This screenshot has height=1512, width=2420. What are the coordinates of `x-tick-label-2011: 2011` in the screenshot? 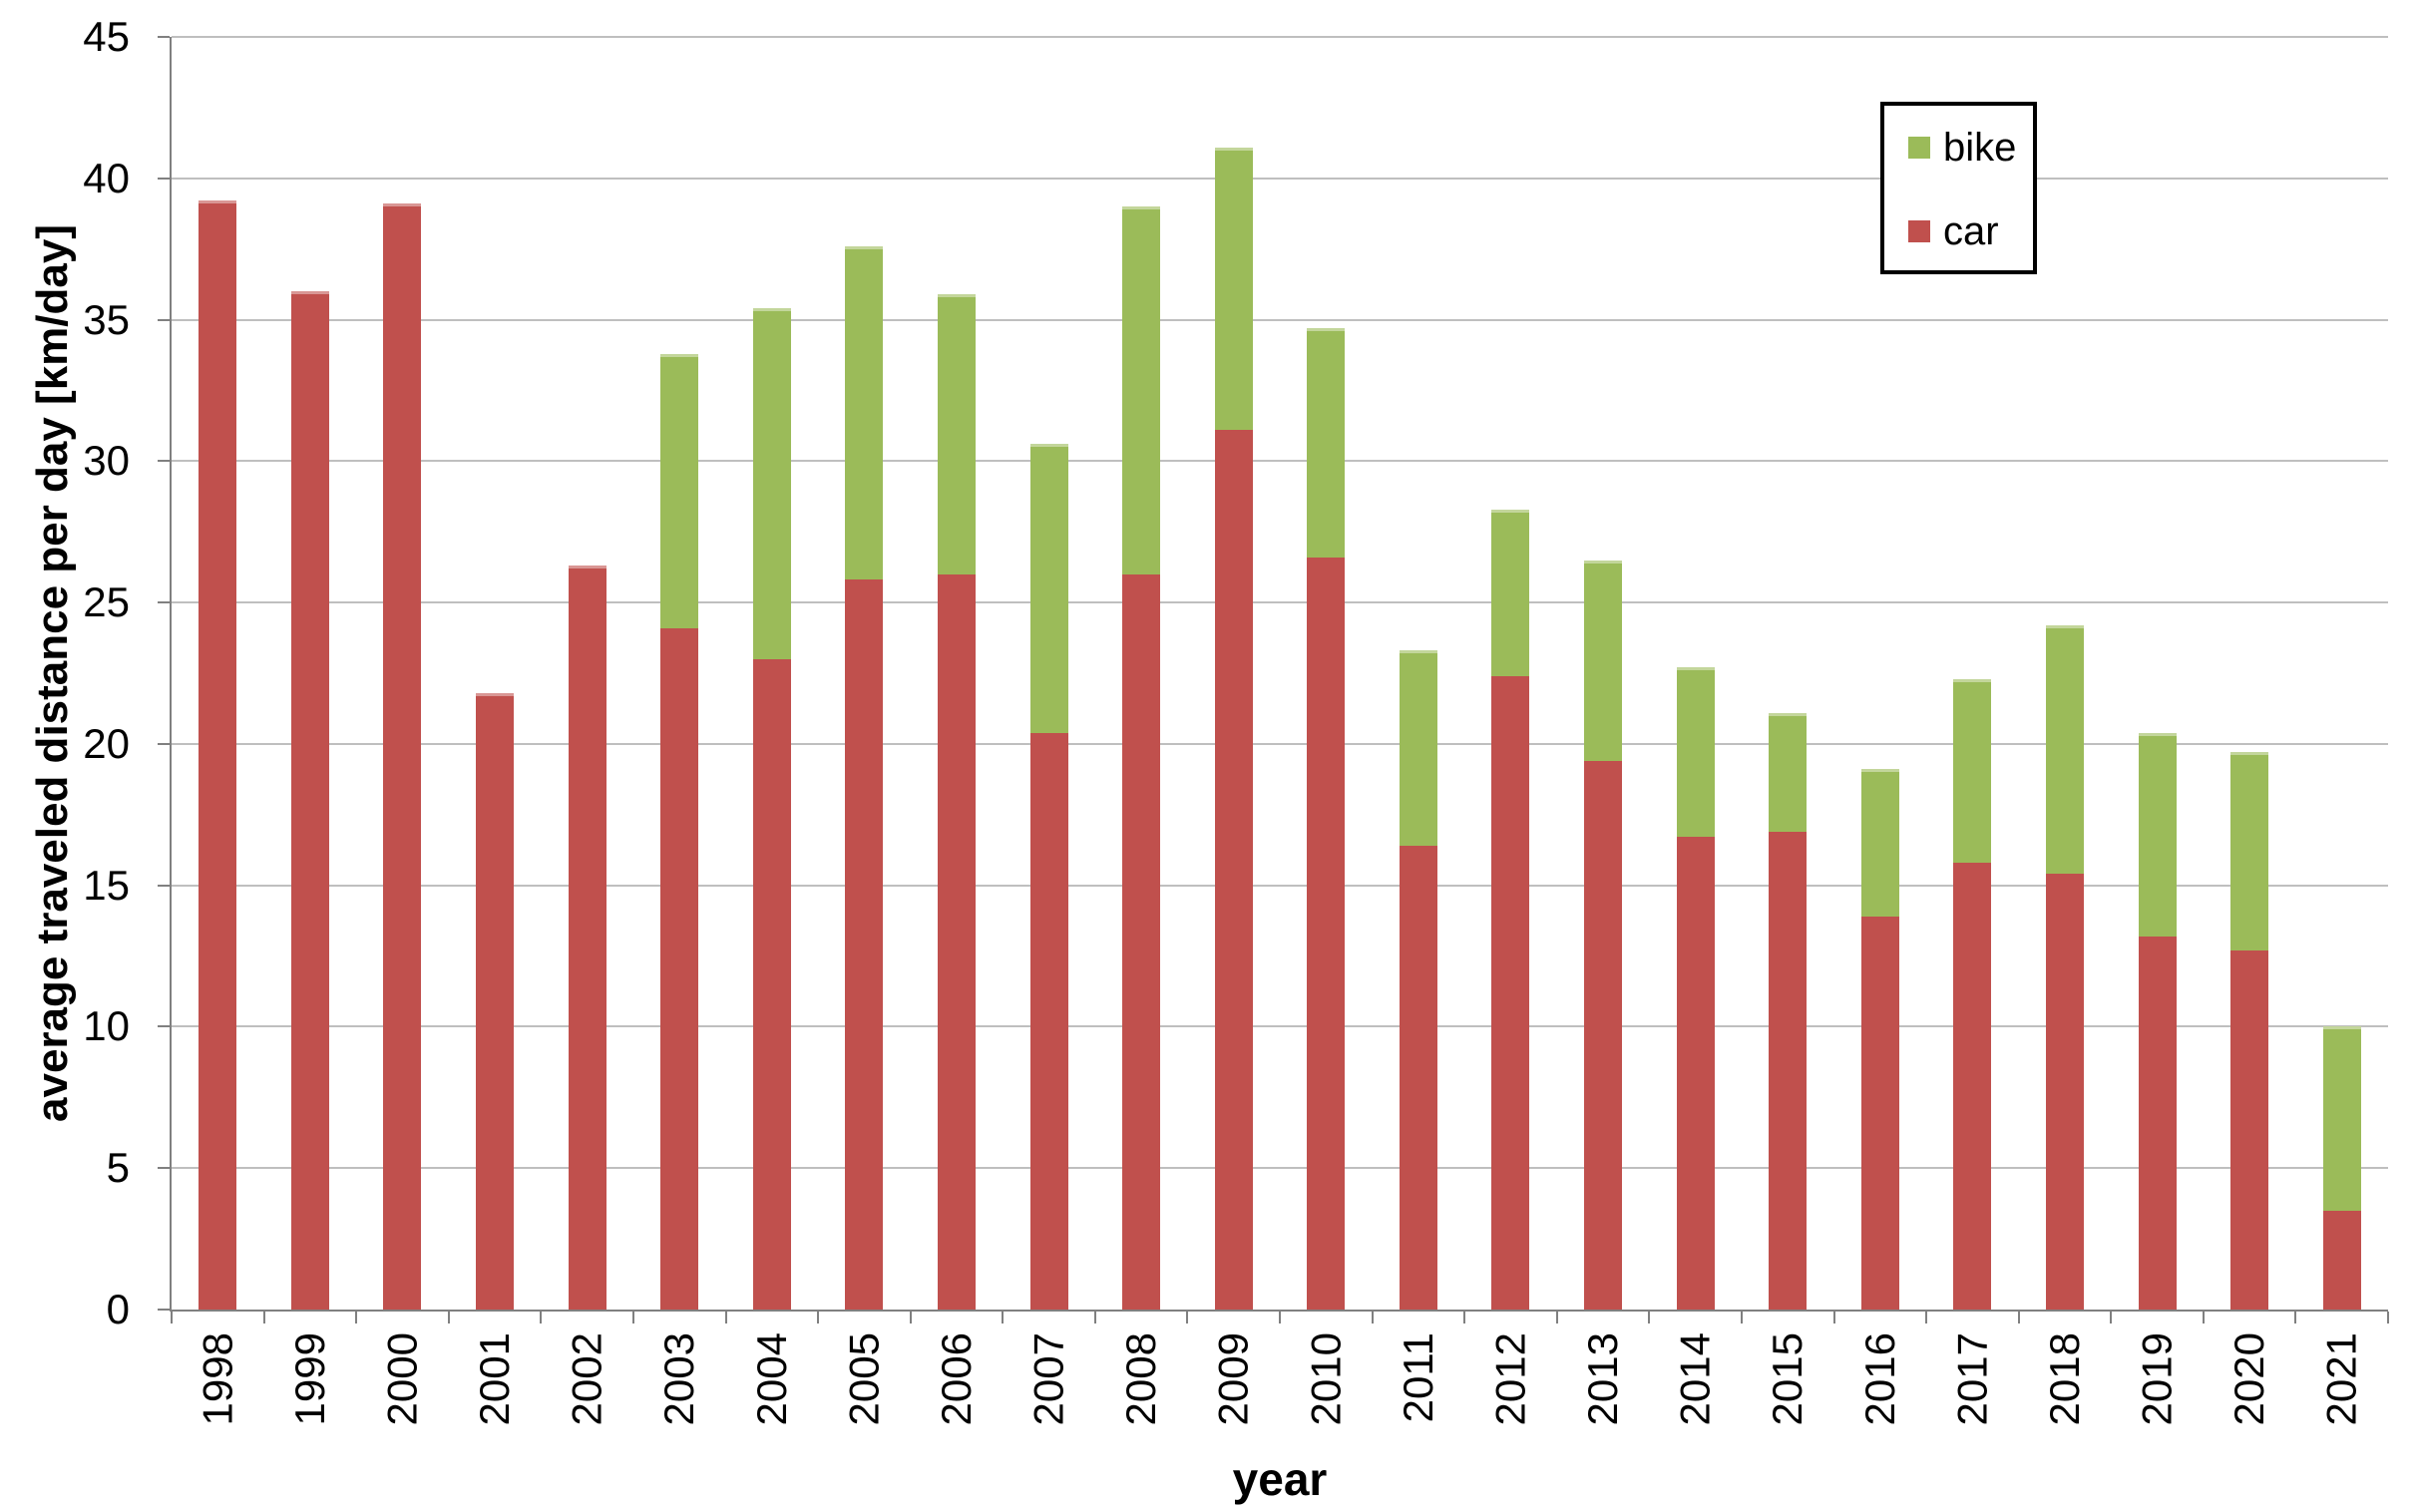 It's located at (1417, 1377).